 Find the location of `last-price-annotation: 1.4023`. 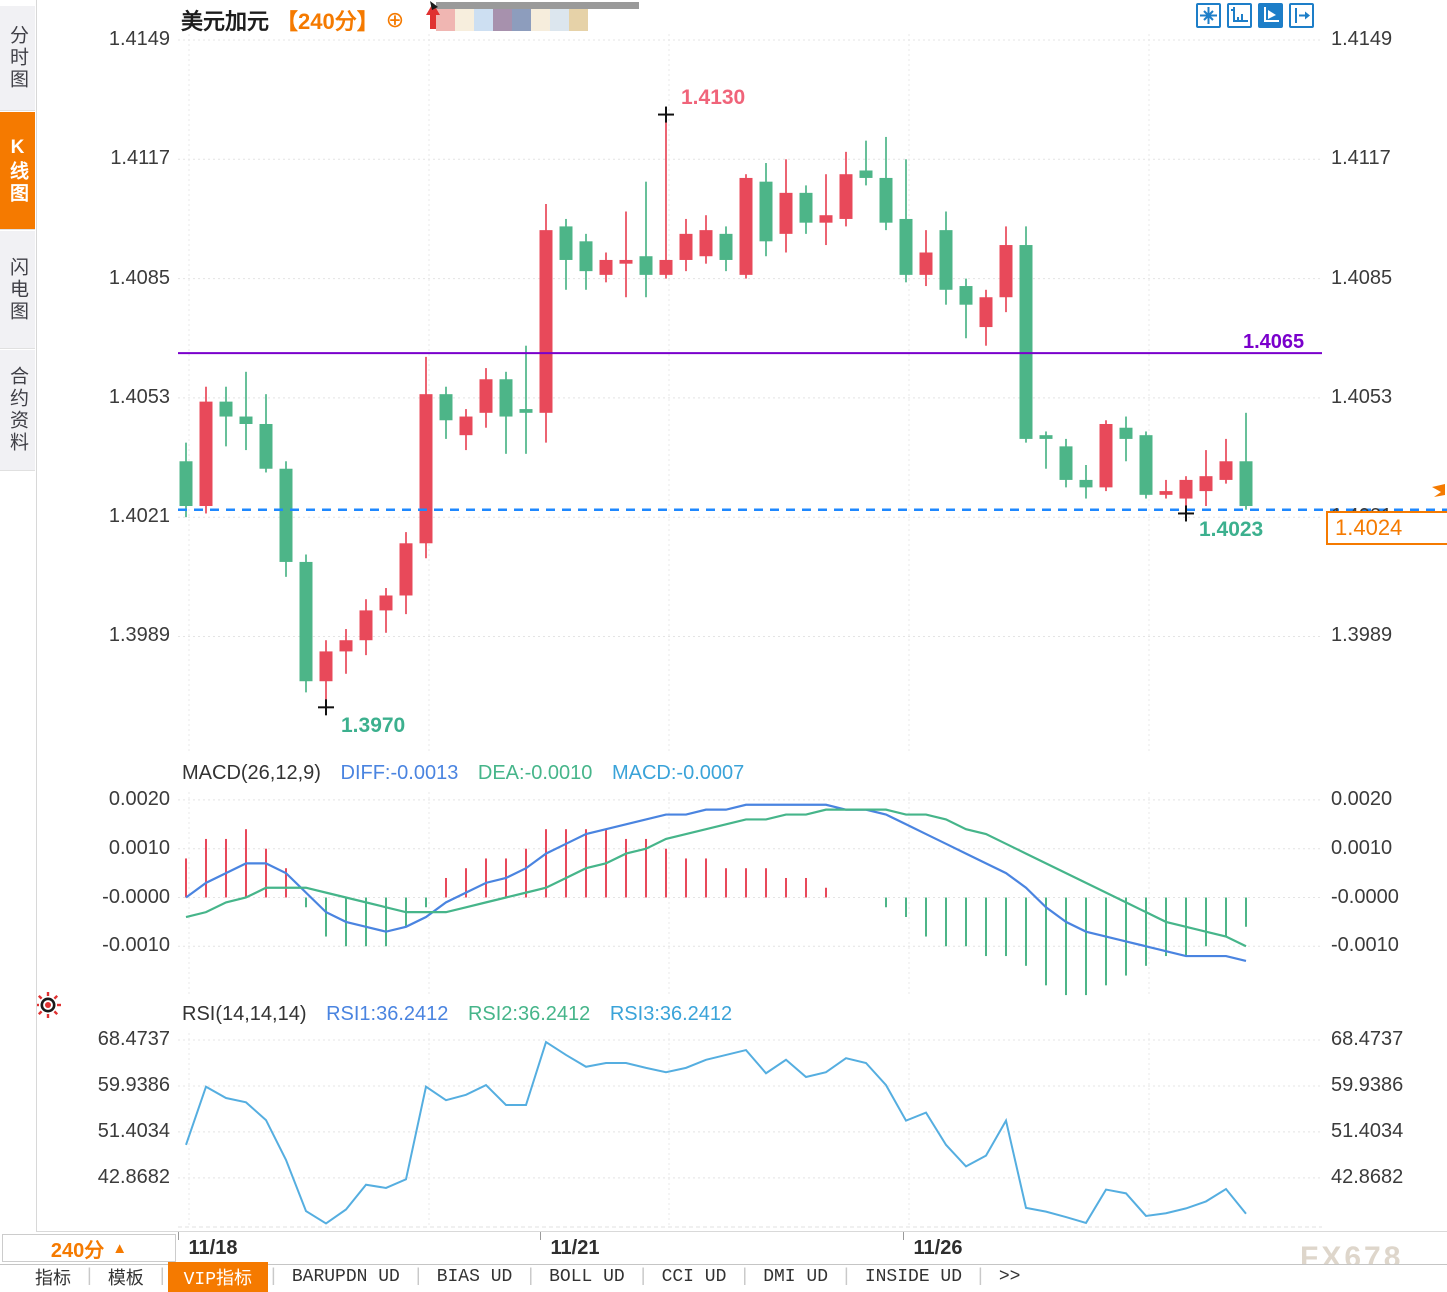

last-price-annotation: 1.4023 is located at coordinates (1231, 529).